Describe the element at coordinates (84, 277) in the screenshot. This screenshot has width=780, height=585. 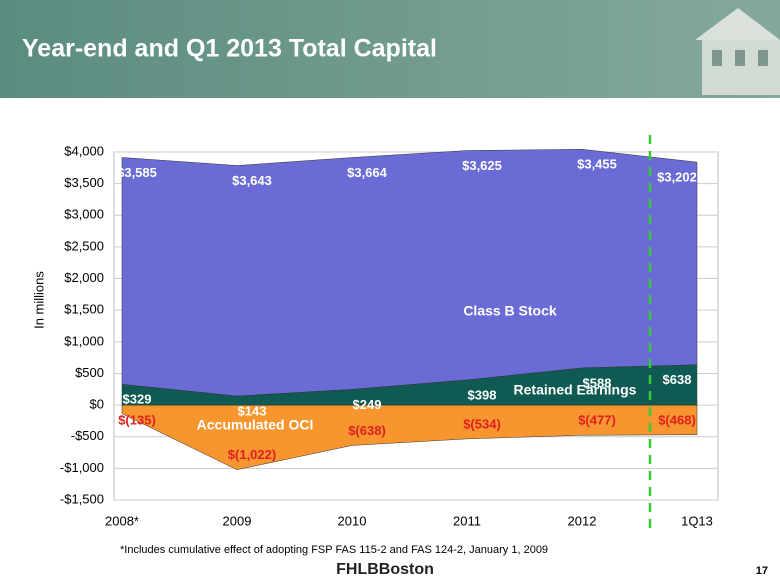
I see `y-tick-label: $2,000` at that location.